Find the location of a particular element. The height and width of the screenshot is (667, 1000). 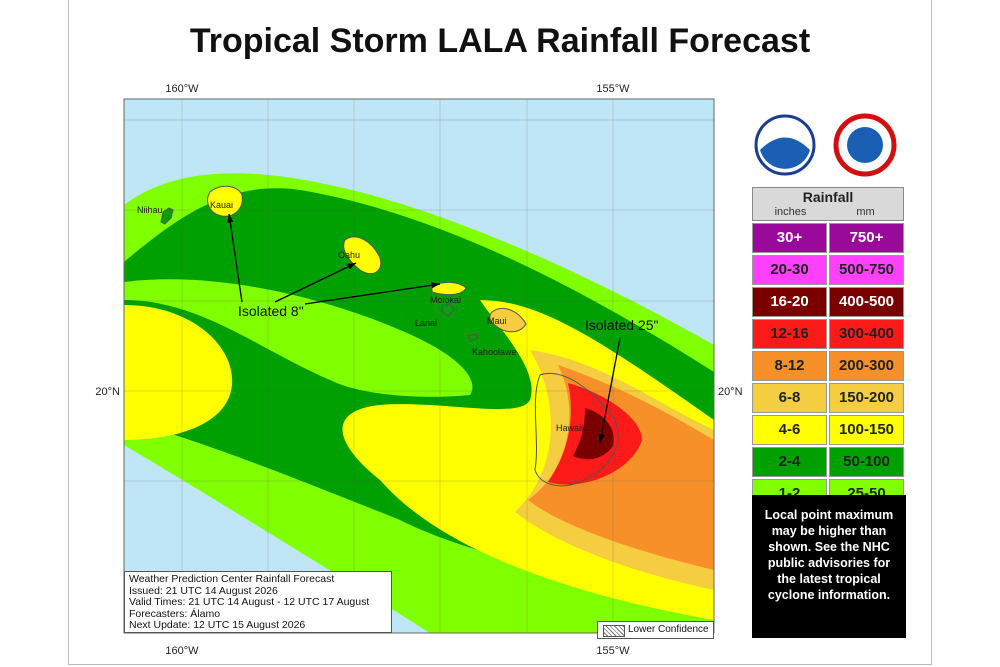

legend-header: Rainfall inches mm is located at coordinates (828, 204).